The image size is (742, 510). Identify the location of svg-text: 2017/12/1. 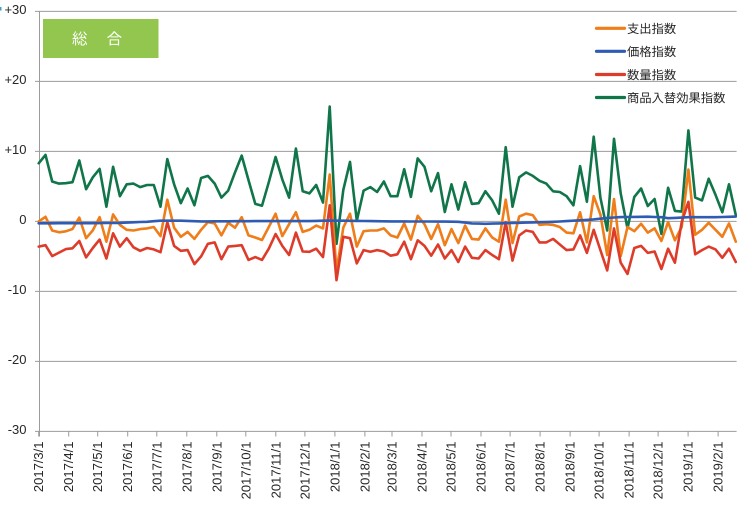
(304, 471).